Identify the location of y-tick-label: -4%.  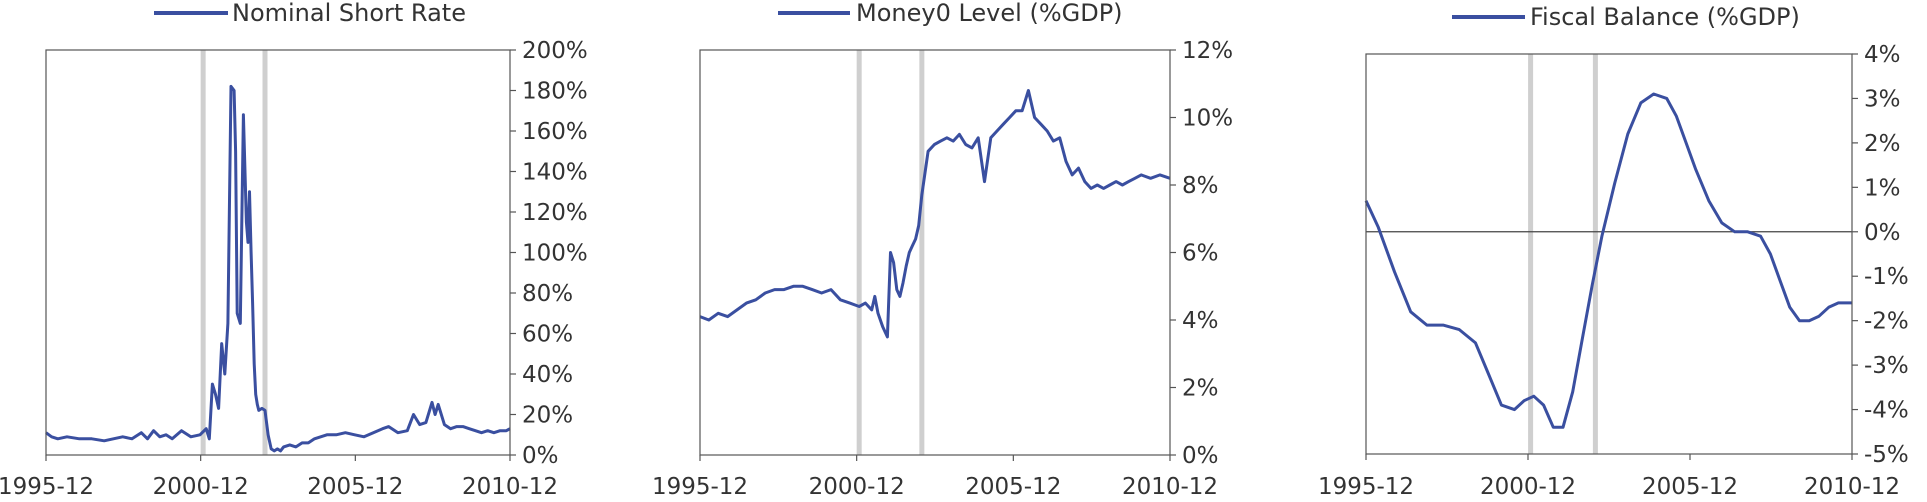
(1886, 411).